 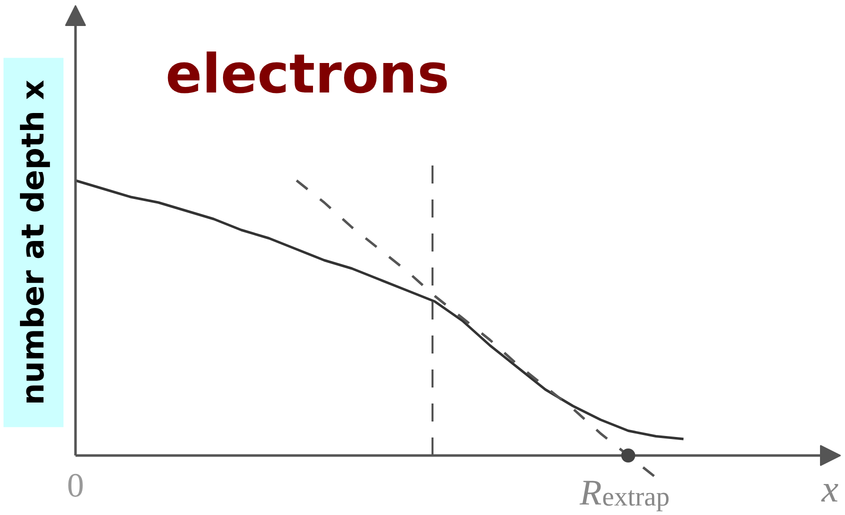 What do you see at coordinates (75, 486) in the screenshot?
I see `x-tick-label: 0` at bounding box center [75, 486].